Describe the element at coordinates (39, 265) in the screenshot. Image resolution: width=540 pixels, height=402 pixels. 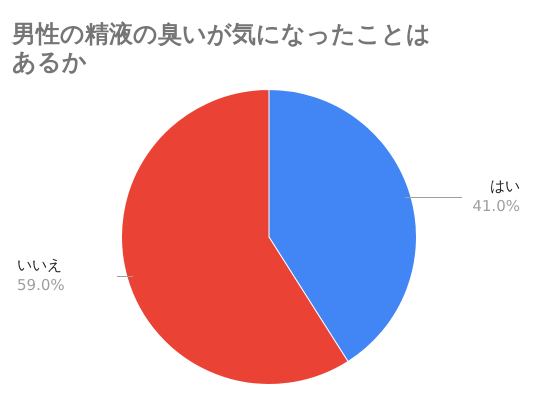
I see `slice-label: いいえ` at that location.